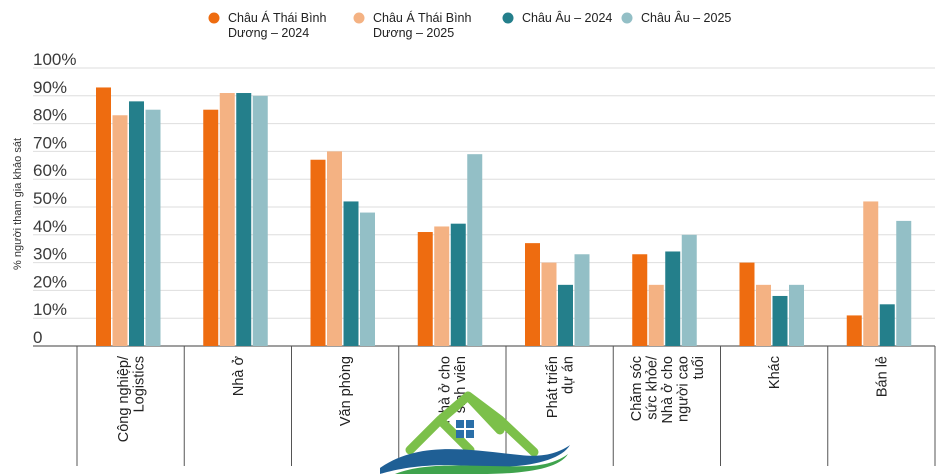 This screenshot has width=940, height=474. What do you see at coordinates (422, 25) in the screenshot?
I see `legend-label: Châu Á Thái Bình Dương – 2025` at bounding box center [422, 25].